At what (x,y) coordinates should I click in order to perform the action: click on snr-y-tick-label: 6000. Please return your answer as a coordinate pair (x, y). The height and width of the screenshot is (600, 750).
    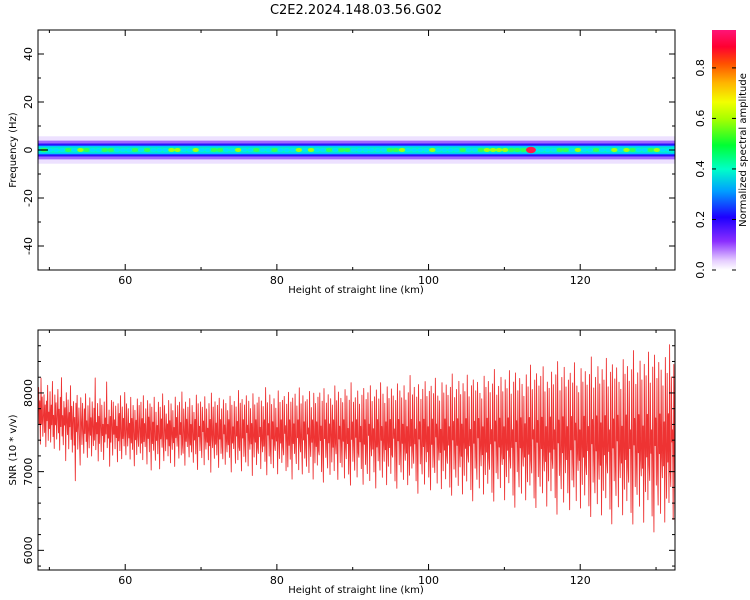
    Looking at the image, I should click on (28, 550).